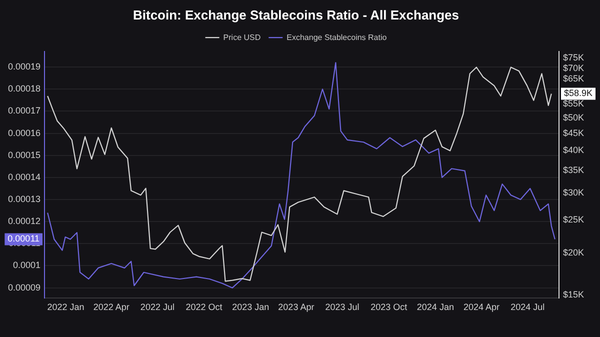  I want to click on y-tick-label: 0.00014, so click(24, 177).